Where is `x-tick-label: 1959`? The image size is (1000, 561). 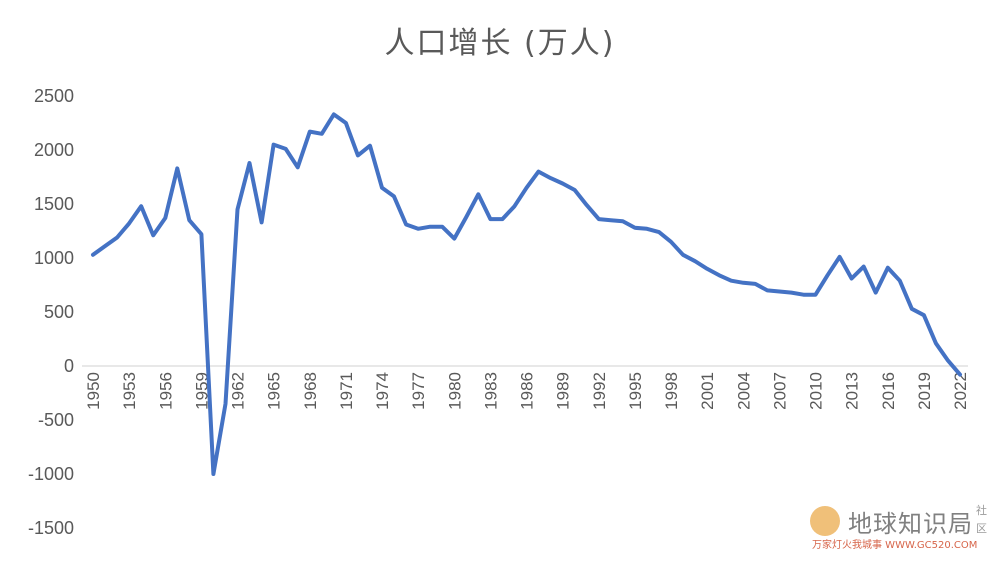
x-tick-label: 1959 is located at coordinates (201, 391).